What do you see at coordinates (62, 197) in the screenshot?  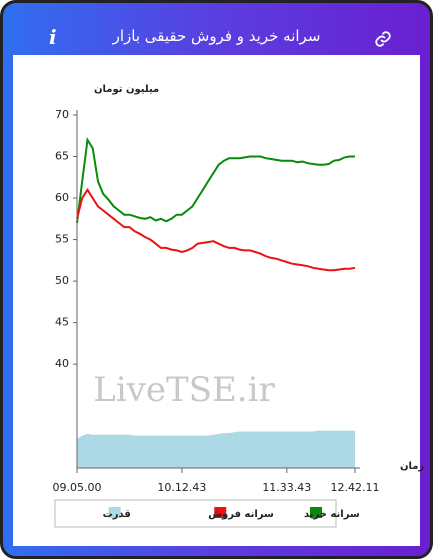 I see `y-tick-label: 60` at bounding box center [62, 197].